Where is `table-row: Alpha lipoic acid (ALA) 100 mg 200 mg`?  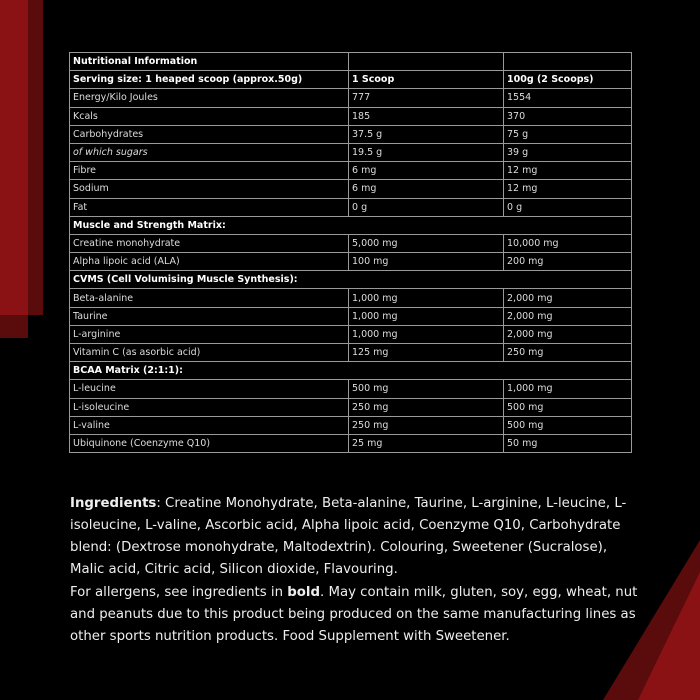
table-row: Alpha lipoic acid (ALA) 100 mg 200 mg is located at coordinates (350, 262).